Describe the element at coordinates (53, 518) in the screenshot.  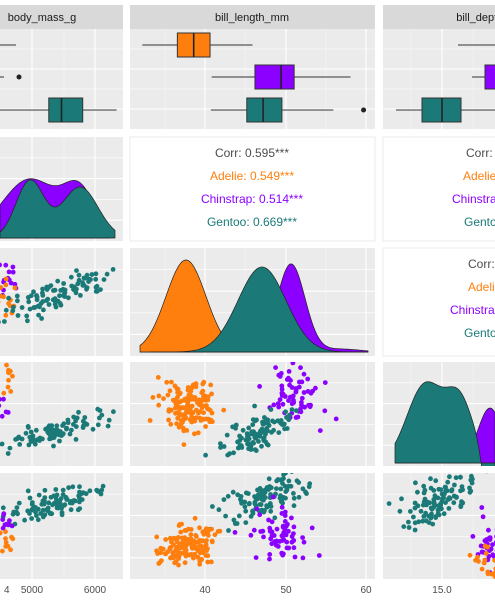
I see `scatter-flipper-vs-body-mass` at that location.